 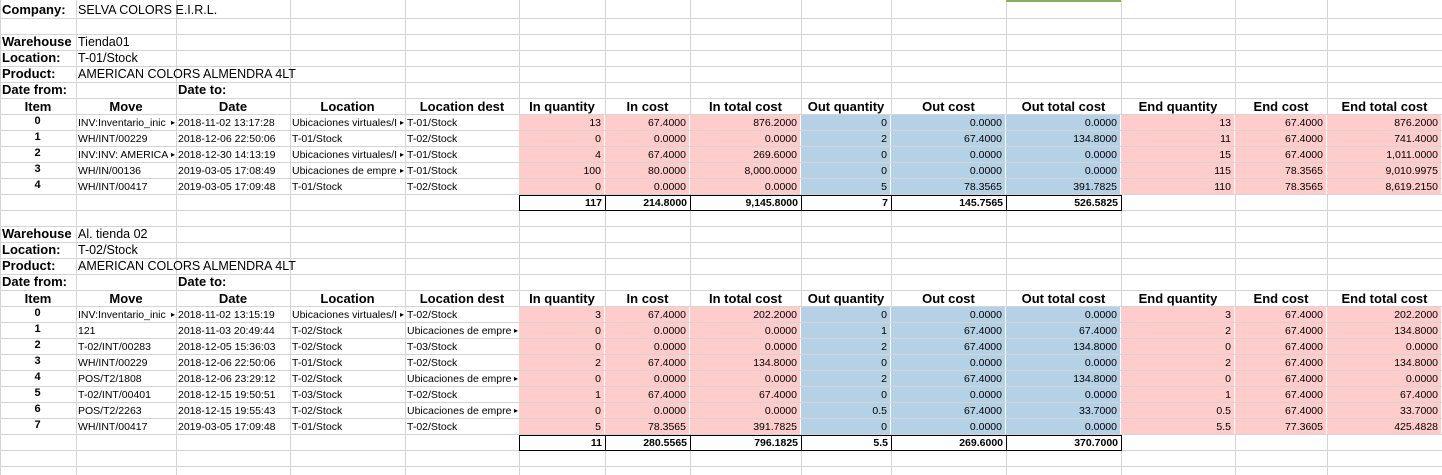 What do you see at coordinates (462, 106) in the screenshot?
I see `column-header: Location dest` at bounding box center [462, 106].